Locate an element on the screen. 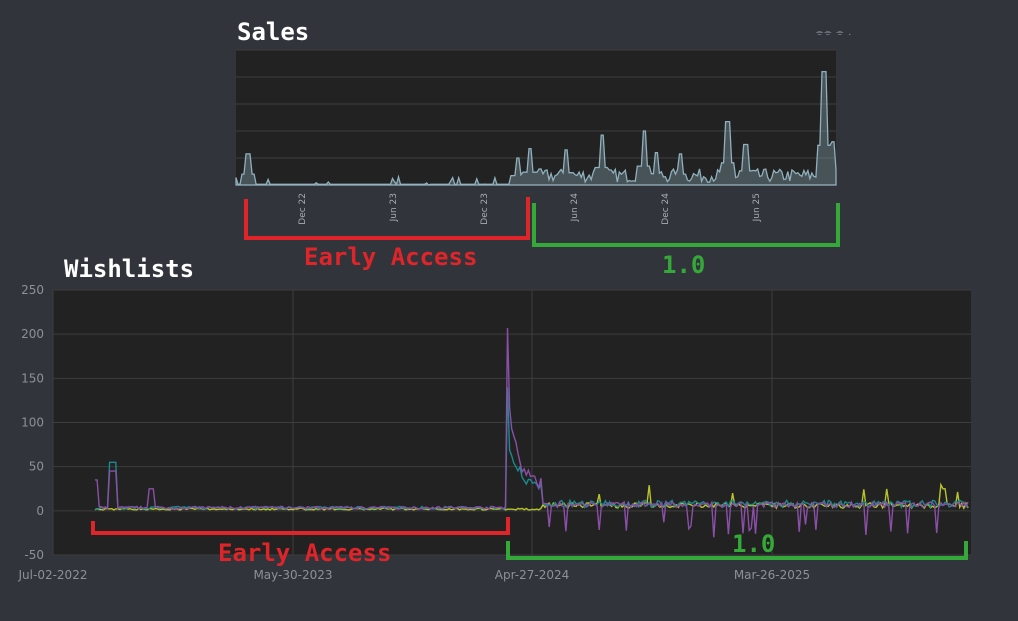  sales-release-bracket is located at coordinates (686, 225).